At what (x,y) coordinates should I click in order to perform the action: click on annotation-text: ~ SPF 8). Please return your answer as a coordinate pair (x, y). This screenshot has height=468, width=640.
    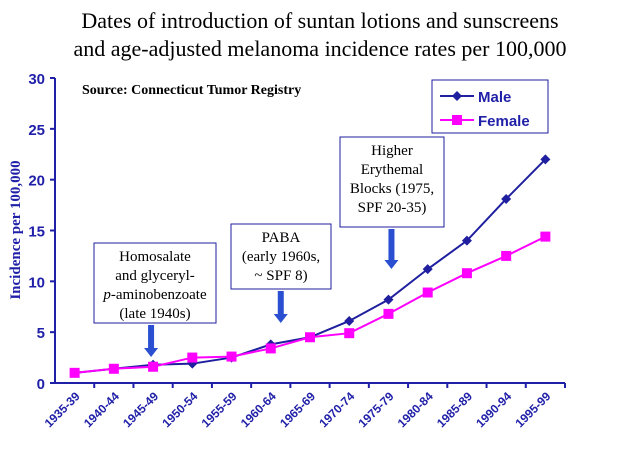
    Looking at the image, I should click on (280, 276).